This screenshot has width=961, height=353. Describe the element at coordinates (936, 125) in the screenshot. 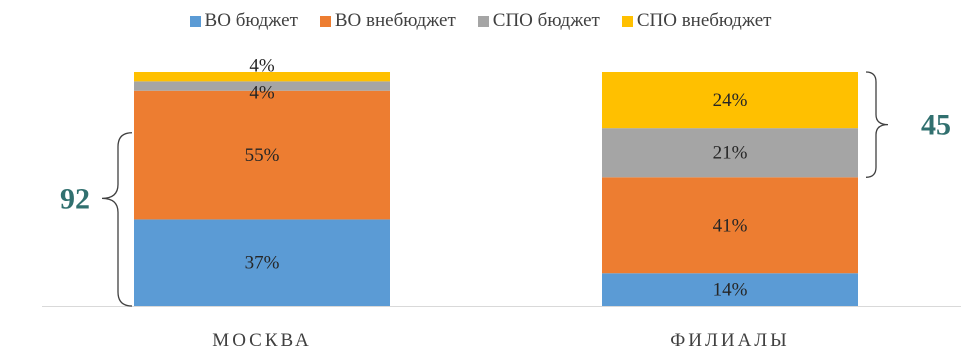

I see `annotation-total-2: 45` at that location.